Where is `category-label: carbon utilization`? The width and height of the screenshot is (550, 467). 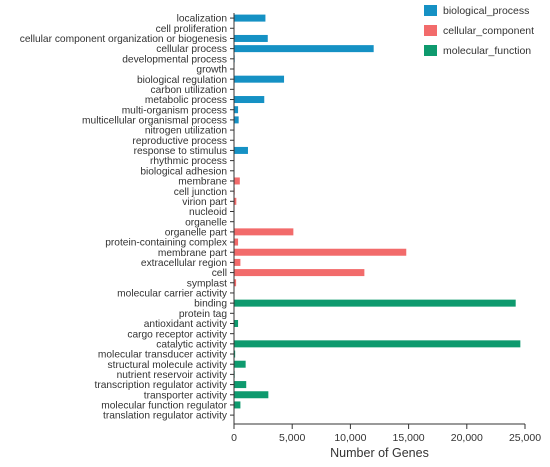 category-label: carbon utilization is located at coordinates (189, 90).